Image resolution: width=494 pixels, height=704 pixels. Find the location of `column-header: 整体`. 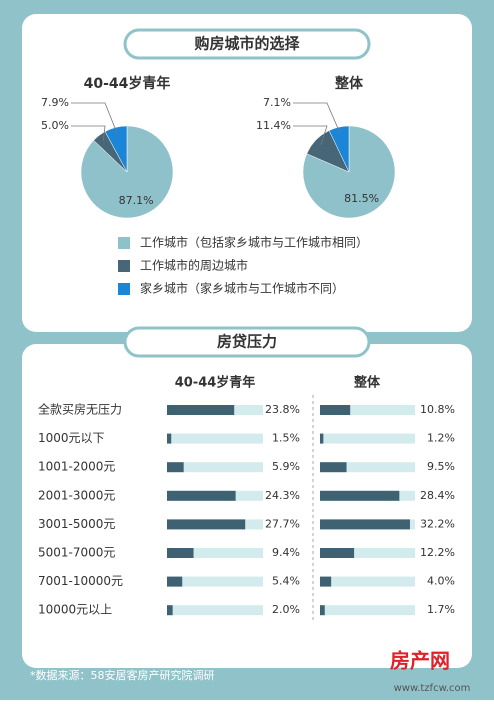

column-header: 整体 is located at coordinates (367, 383).